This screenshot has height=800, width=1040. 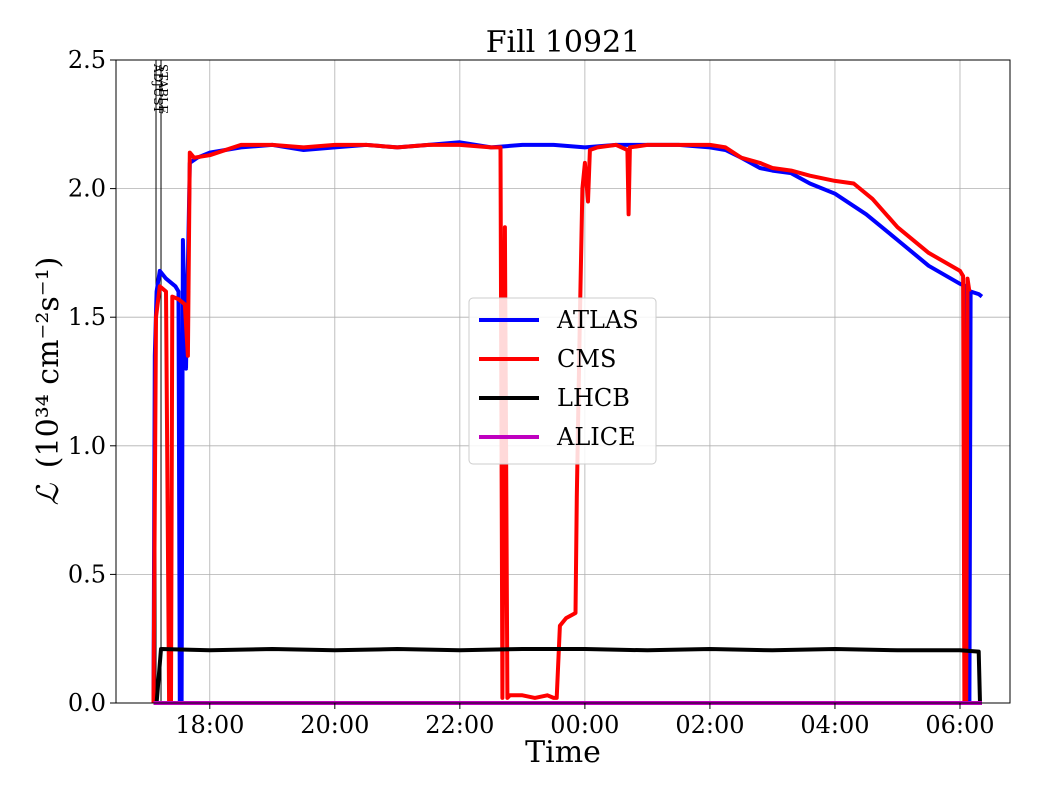 What do you see at coordinates (48, 493) in the screenshot?
I see `y-axis-label-symbol: ℒ` at bounding box center [48, 493].